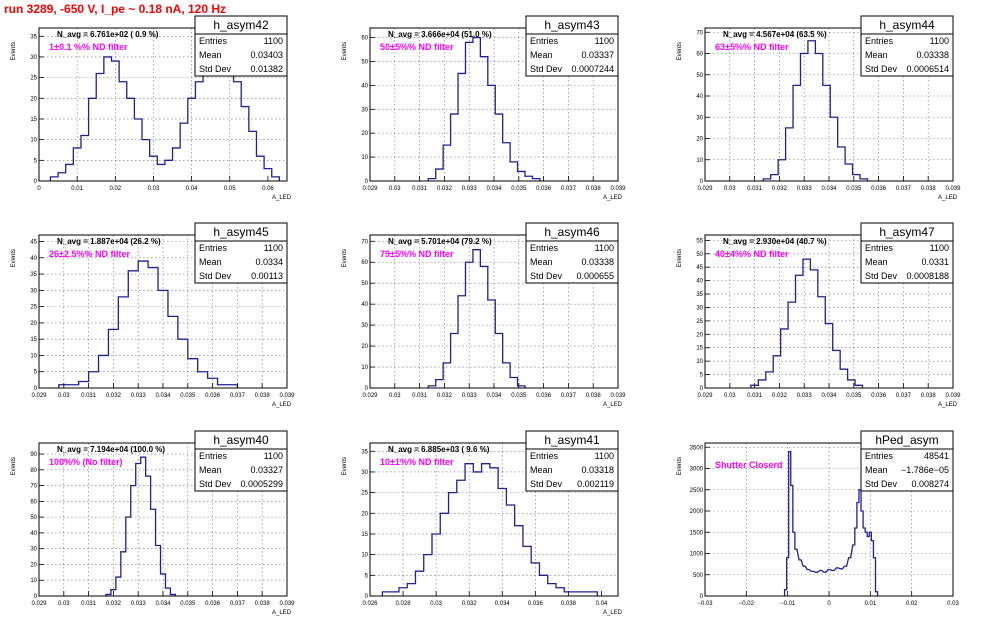 The width and height of the screenshot is (998, 625). What do you see at coordinates (936, 456) in the screenshot?
I see `stats-value-entries: 48541` at bounding box center [936, 456].